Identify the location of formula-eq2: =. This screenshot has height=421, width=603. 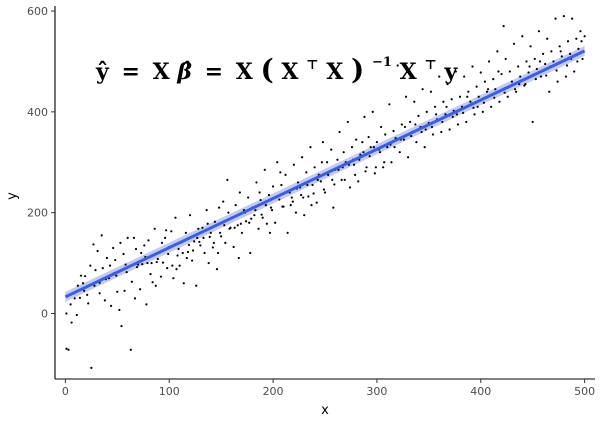
(214, 72).